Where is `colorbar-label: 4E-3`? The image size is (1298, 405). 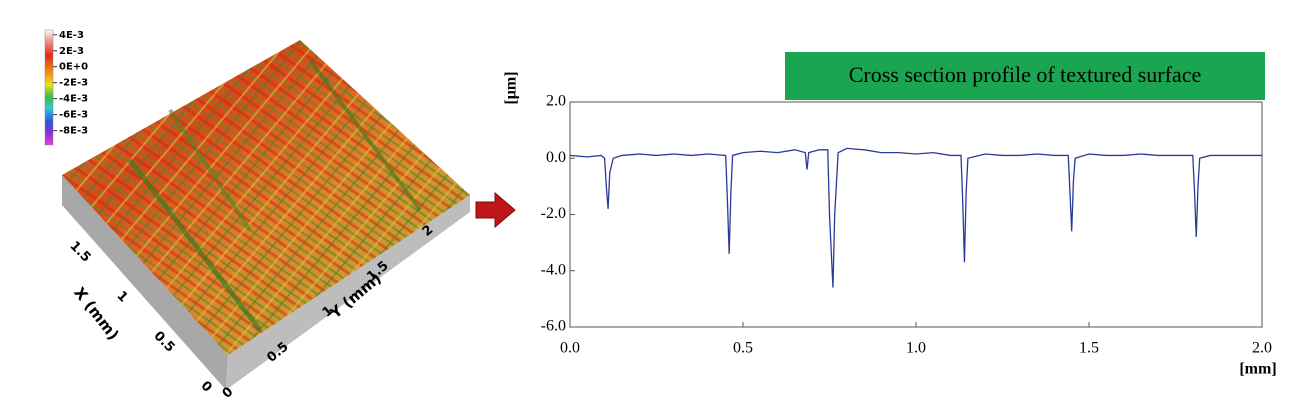
colorbar-label: 4E-3 is located at coordinates (71, 35).